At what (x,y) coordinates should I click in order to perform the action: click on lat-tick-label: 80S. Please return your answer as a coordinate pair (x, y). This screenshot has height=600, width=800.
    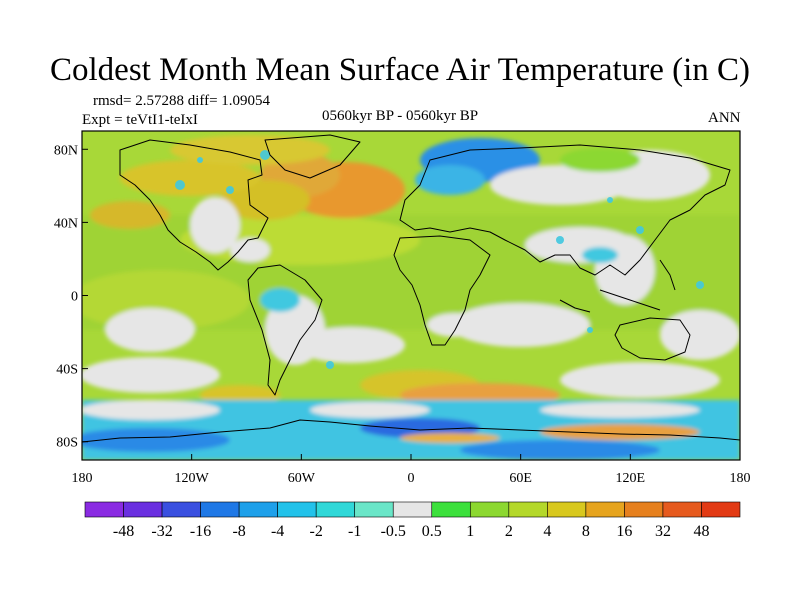
    Looking at the image, I should click on (67, 443).